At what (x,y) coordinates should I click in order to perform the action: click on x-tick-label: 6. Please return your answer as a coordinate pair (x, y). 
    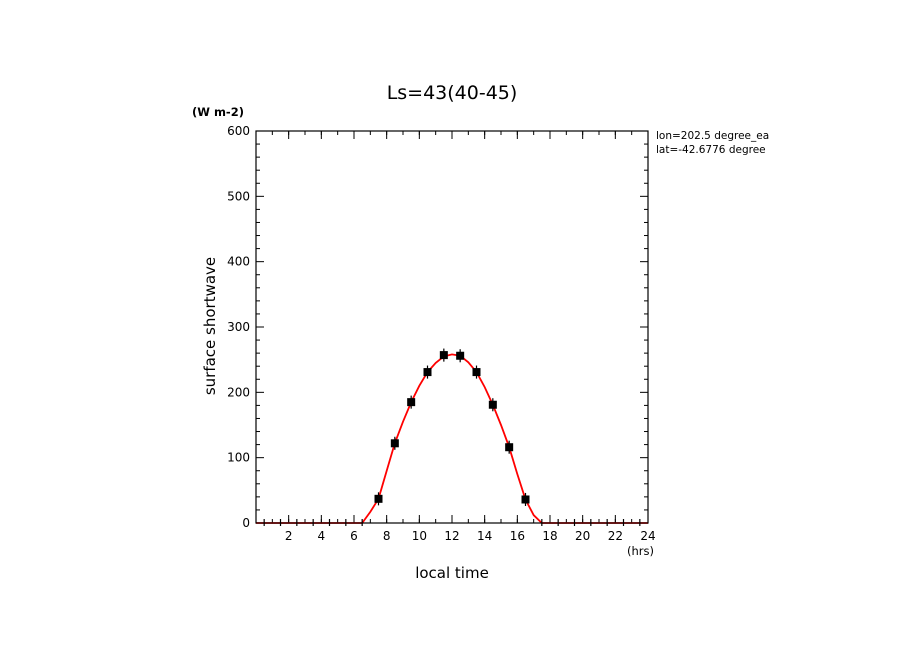
    Looking at the image, I should click on (354, 536).